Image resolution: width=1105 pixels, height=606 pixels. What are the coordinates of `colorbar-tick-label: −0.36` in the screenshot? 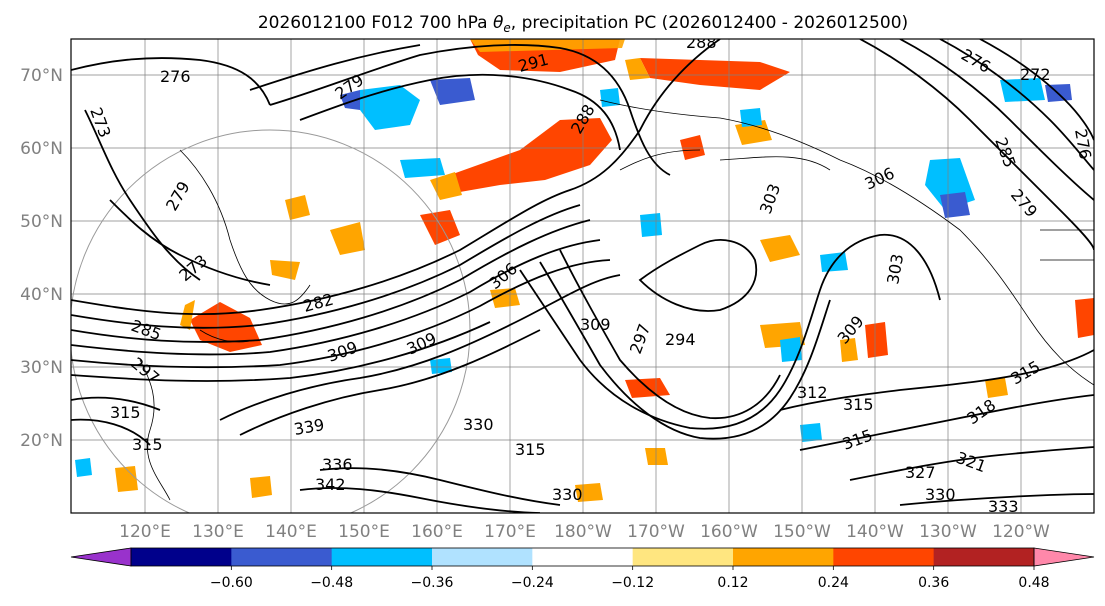 It's located at (432, 583).